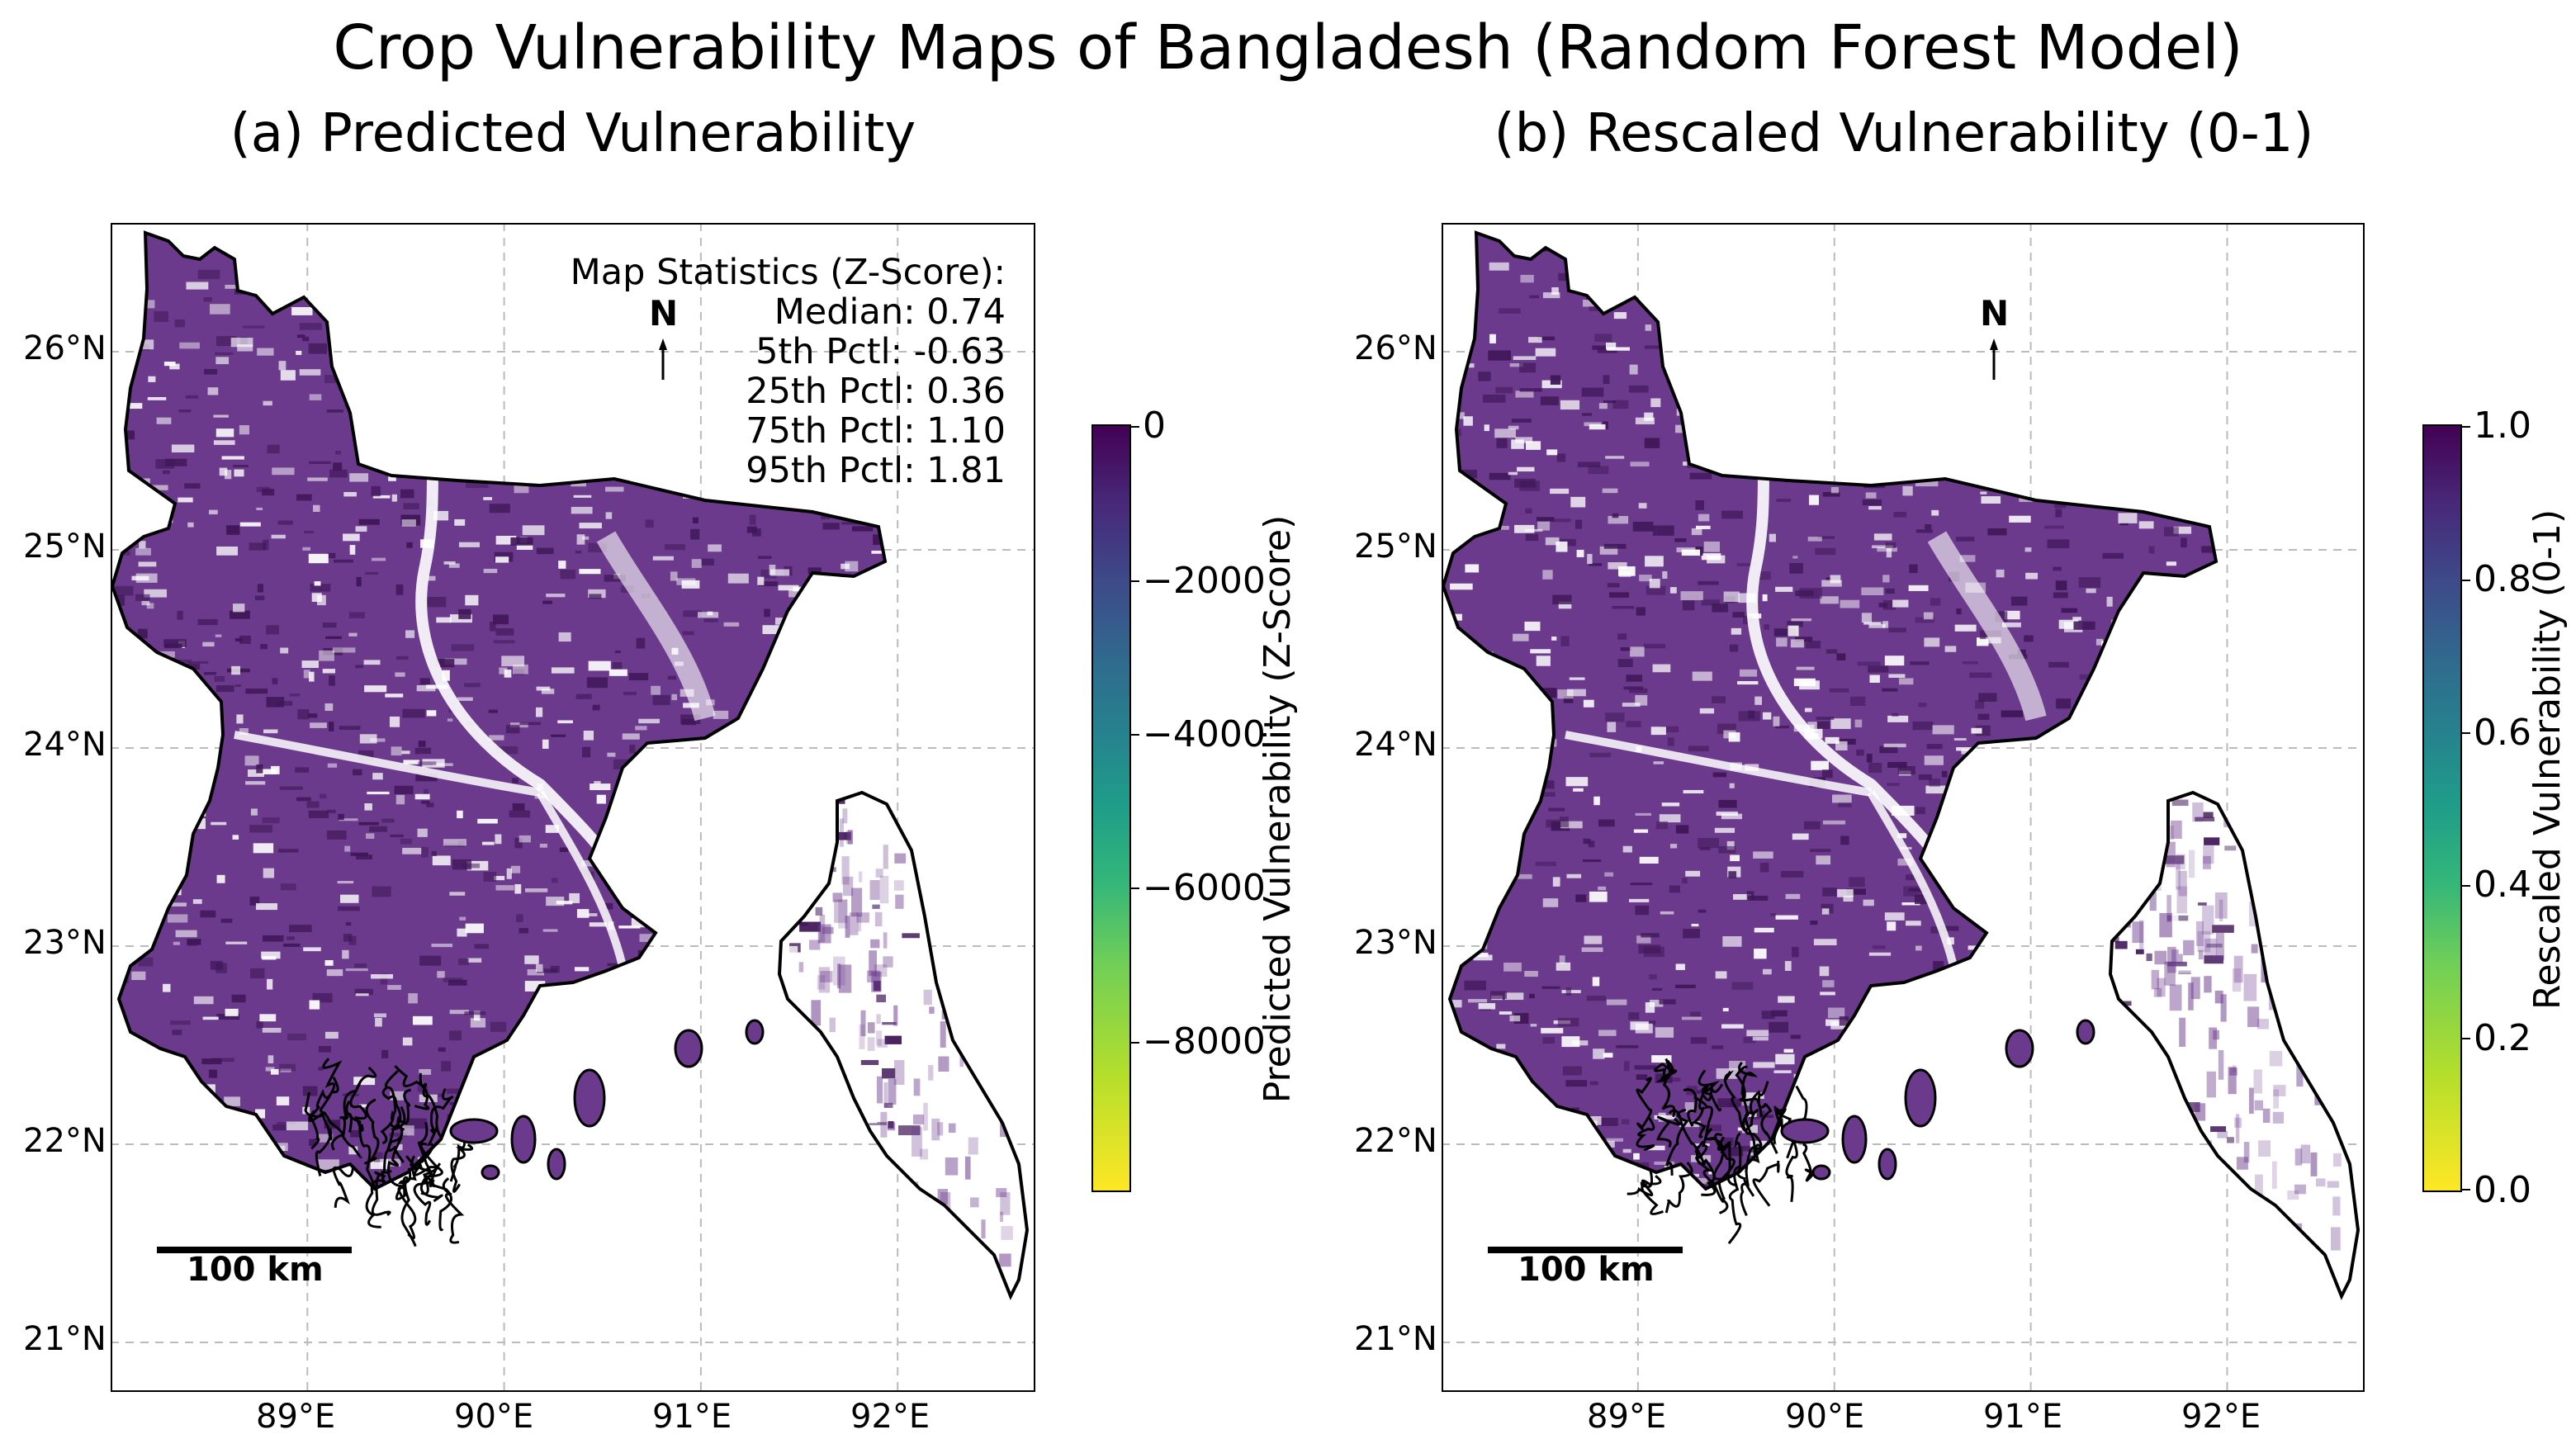 Image resolution: width=2576 pixels, height=1439 pixels. What do you see at coordinates (2442, 808) in the screenshot?
I see `colorbar-b` at bounding box center [2442, 808].